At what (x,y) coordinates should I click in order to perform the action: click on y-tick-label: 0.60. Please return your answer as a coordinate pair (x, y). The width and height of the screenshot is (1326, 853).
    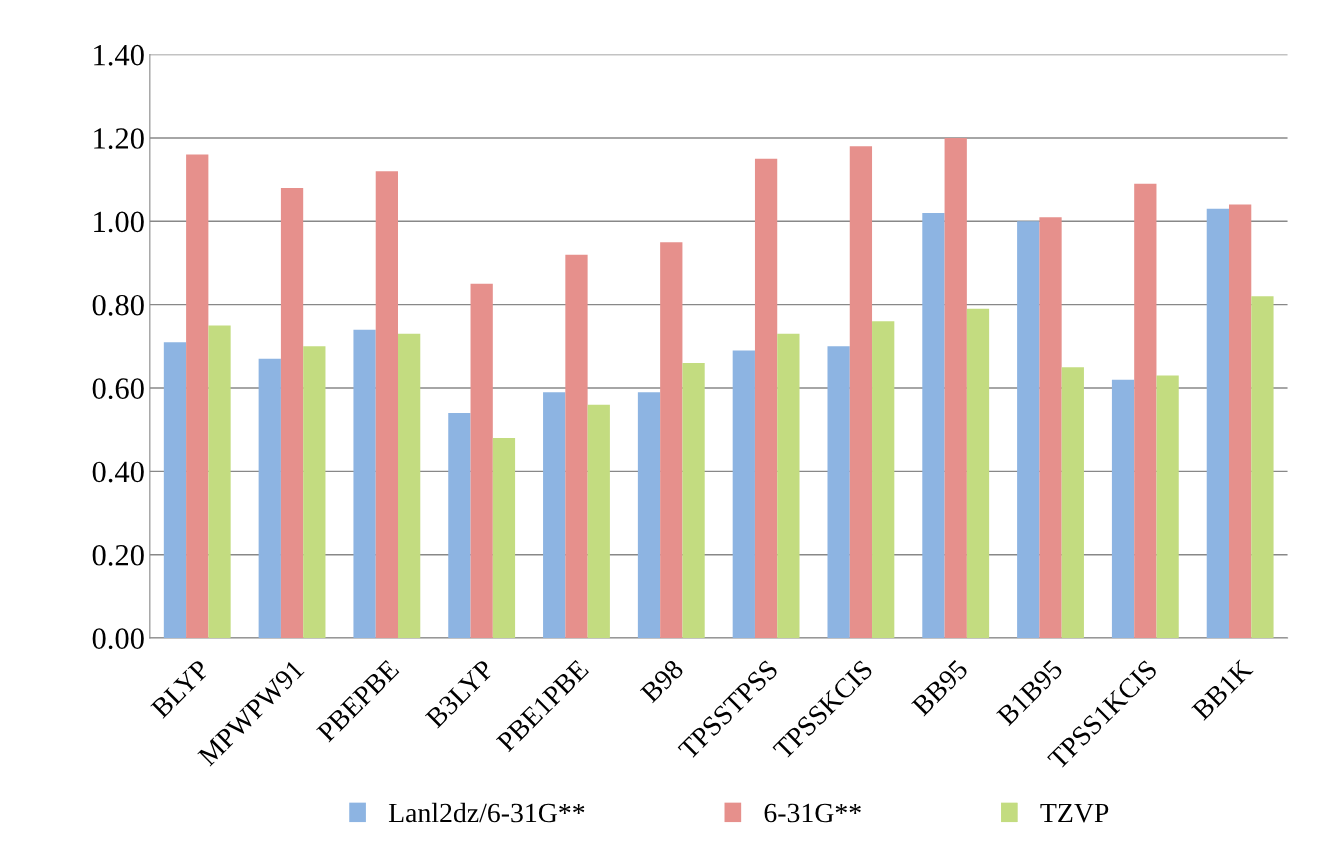
    Looking at the image, I should click on (118, 389).